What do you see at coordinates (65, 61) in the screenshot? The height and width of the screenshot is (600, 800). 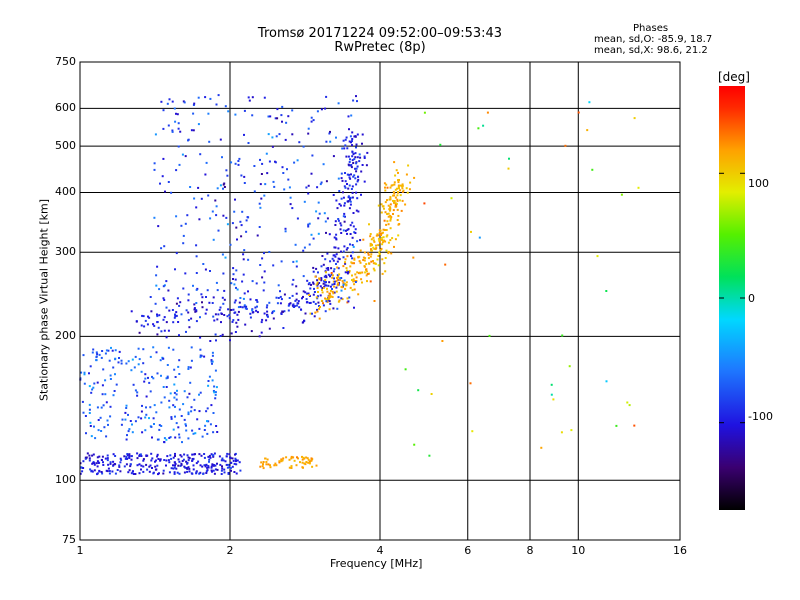 I see `y-tick-label: 750` at bounding box center [65, 61].